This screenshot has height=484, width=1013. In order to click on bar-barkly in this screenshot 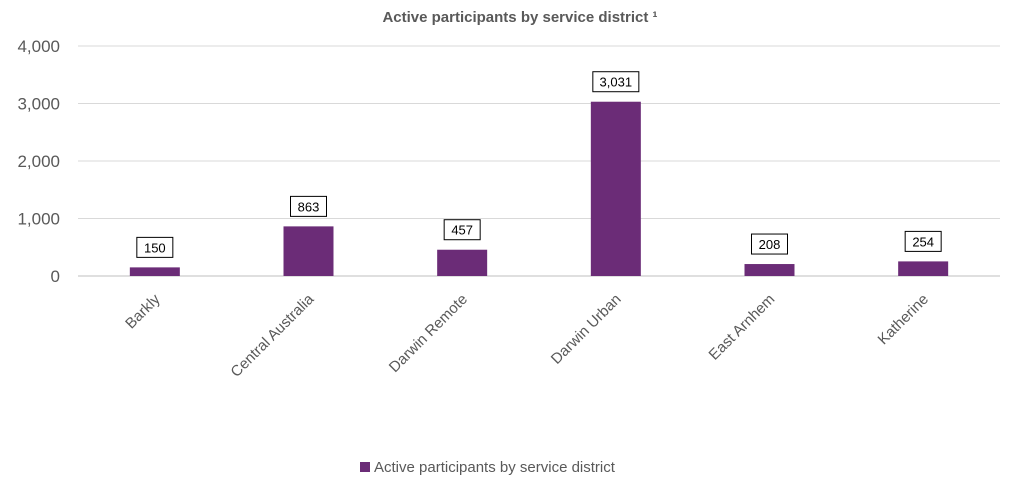, I will do `click(154, 271)`.